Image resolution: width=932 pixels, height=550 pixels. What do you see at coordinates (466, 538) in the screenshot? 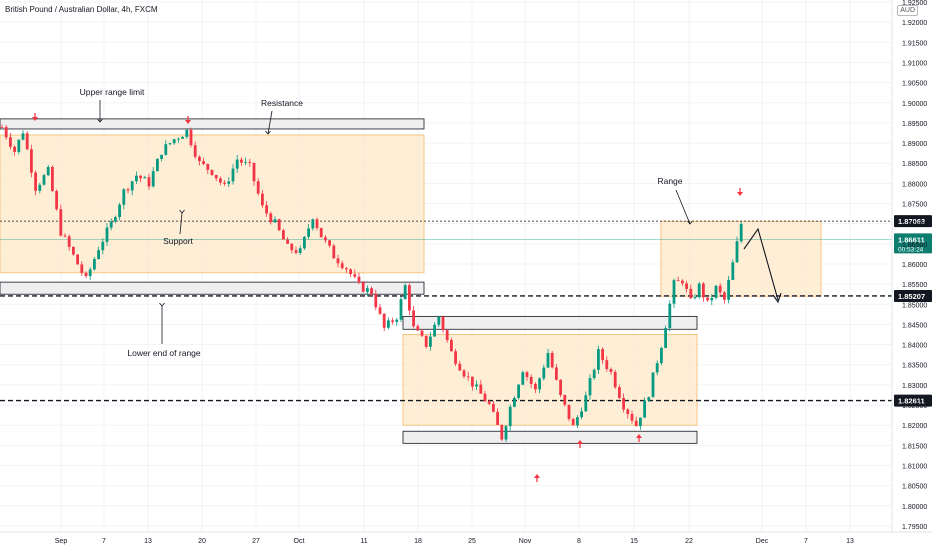
I see `time-axis: Sep 7 13 20 27 Oct 11 18 25 Nov 8 15 22 Dec 7 13` at bounding box center [466, 538].